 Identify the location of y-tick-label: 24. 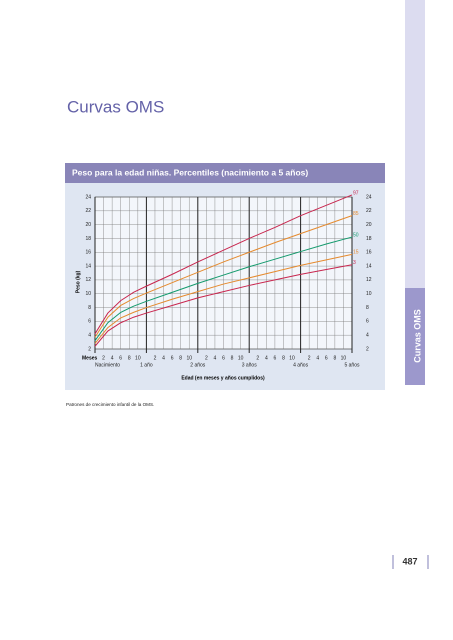
(88, 197).